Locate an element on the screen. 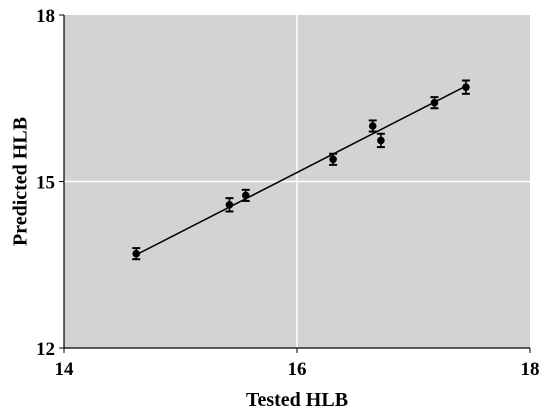  x-tick-label-1: 16 is located at coordinates (297, 369).